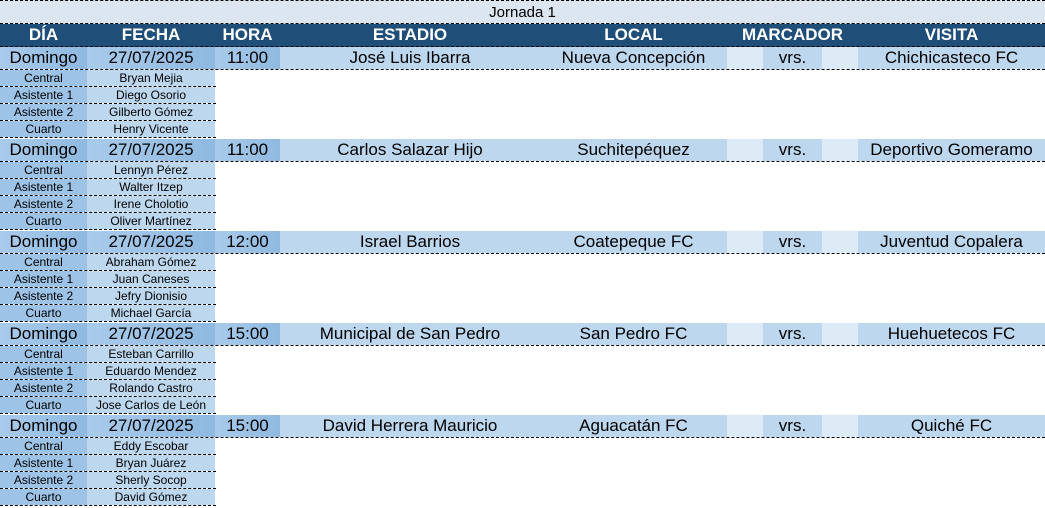 This screenshot has height=508, width=1045. I want to click on match-stadium: Carlos Salazar Hijo, so click(410, 150).